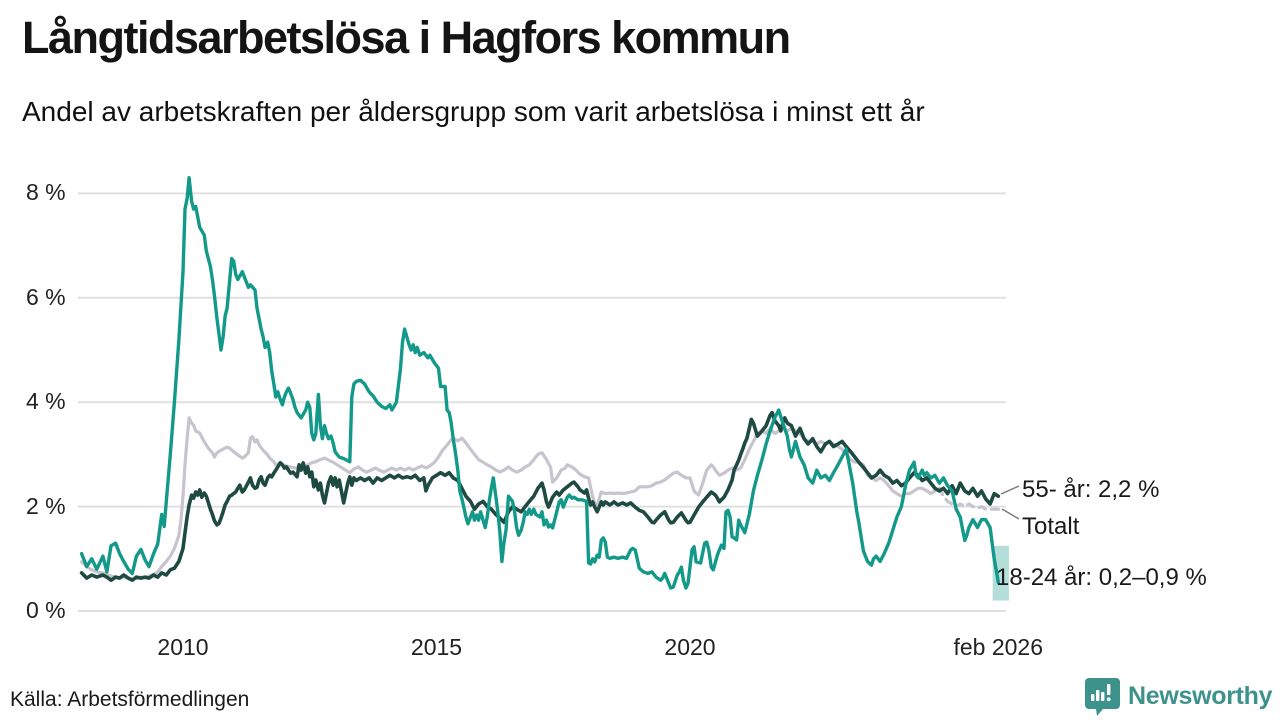 Image resolution: width=1280 pixels, height=720 pixels. Describe the element at coordinates (46, 505) in the screenshot. I see `y-tick-2: 2 %` at that location.